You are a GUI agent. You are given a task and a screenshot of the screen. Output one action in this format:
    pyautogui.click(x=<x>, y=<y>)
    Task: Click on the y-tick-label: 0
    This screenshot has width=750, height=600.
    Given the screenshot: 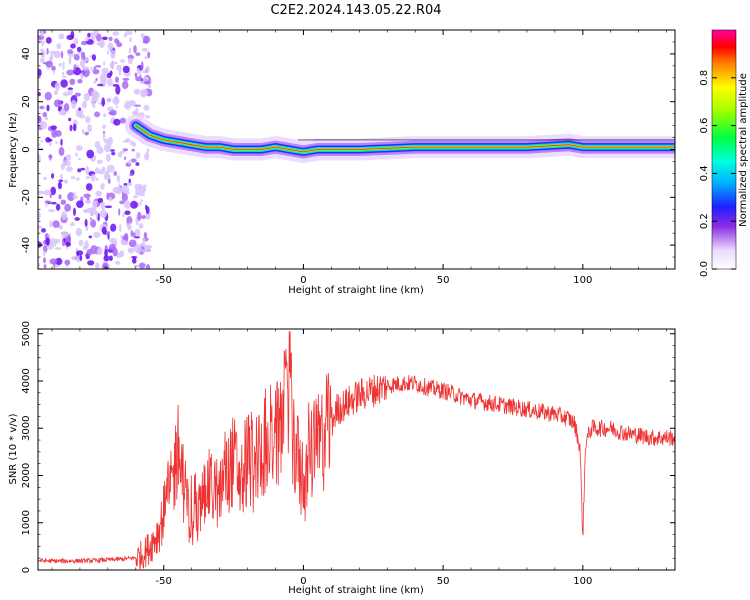 What is the action you would take?
    pyautogui.click(x=26, y=149)
    